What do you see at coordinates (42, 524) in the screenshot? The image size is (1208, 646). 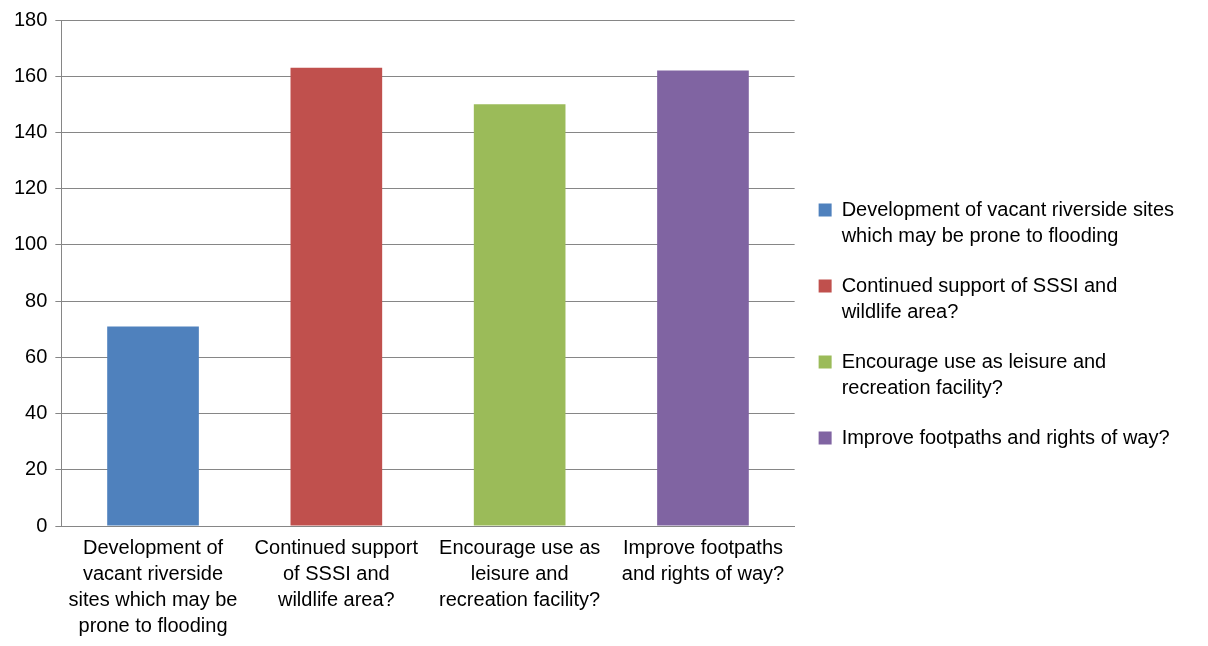 I see `y-tick-label: 0` at bounding box center [42, 524].